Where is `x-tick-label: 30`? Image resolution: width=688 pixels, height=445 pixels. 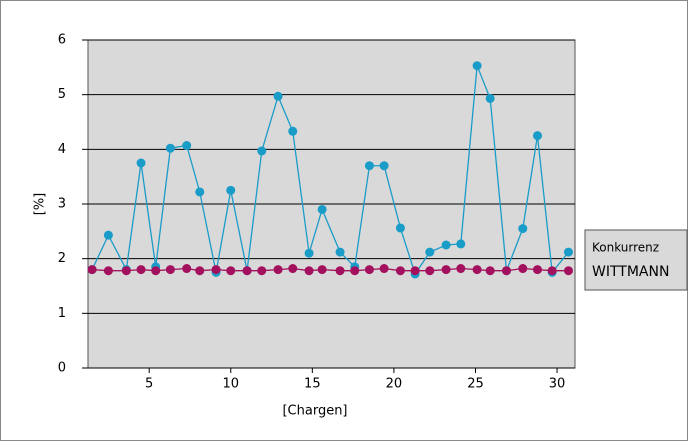
x-tick-label: 30 is located at coordinates (557, 384).